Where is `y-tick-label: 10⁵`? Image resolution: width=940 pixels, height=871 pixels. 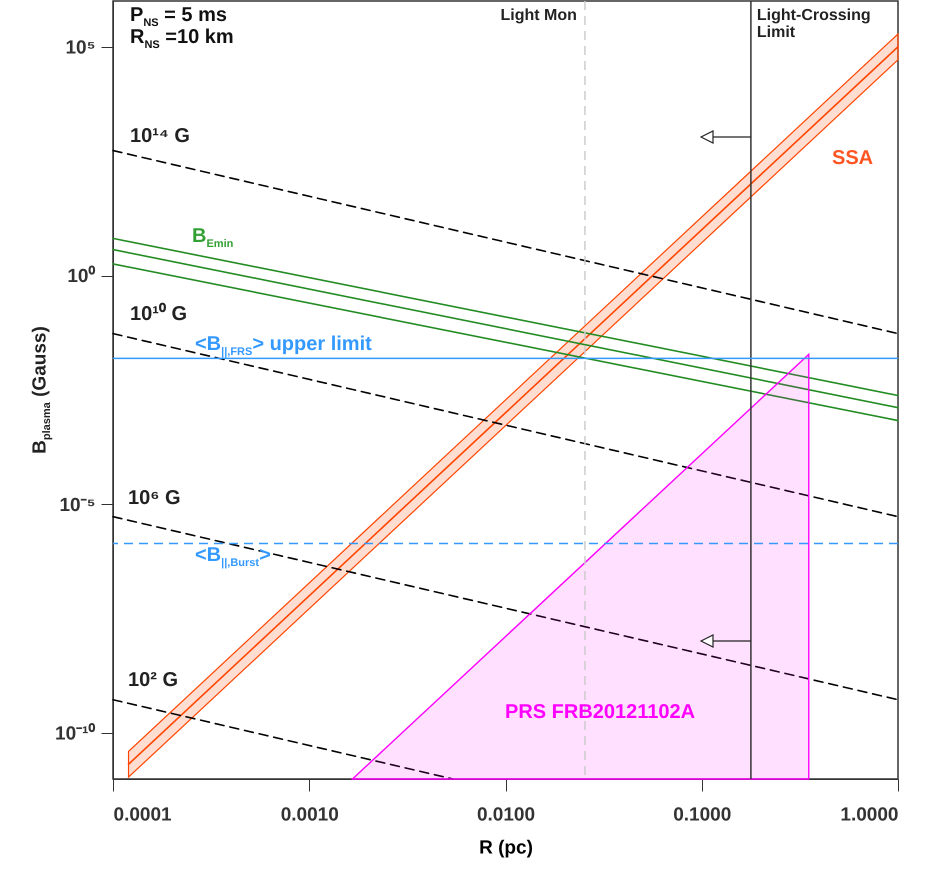 y-tick-label: 10⁵ is located at coordinates (80, 47).